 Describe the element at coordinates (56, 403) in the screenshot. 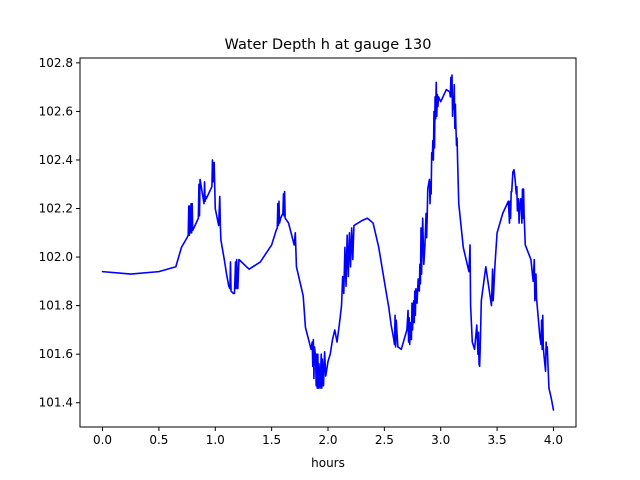

I see `y-tick-label: 101.4` at that location.